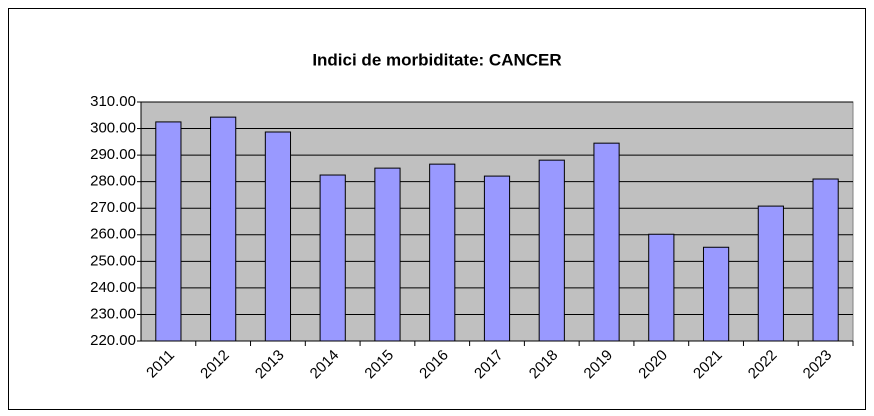  I want to click on y-tick-label: 280.00, so click(113, 181).